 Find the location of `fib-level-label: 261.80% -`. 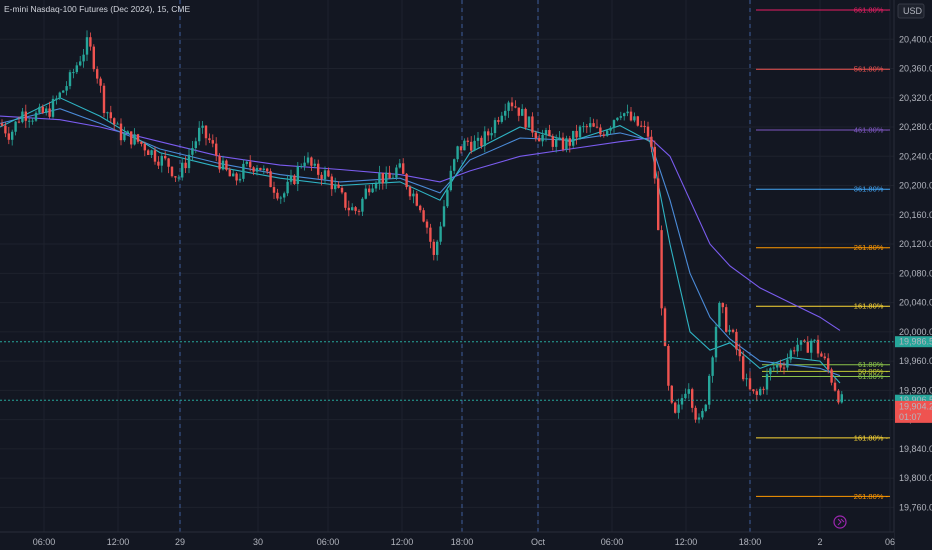

fib-level-label: 261.80% - is located at coordinates (871, 247).